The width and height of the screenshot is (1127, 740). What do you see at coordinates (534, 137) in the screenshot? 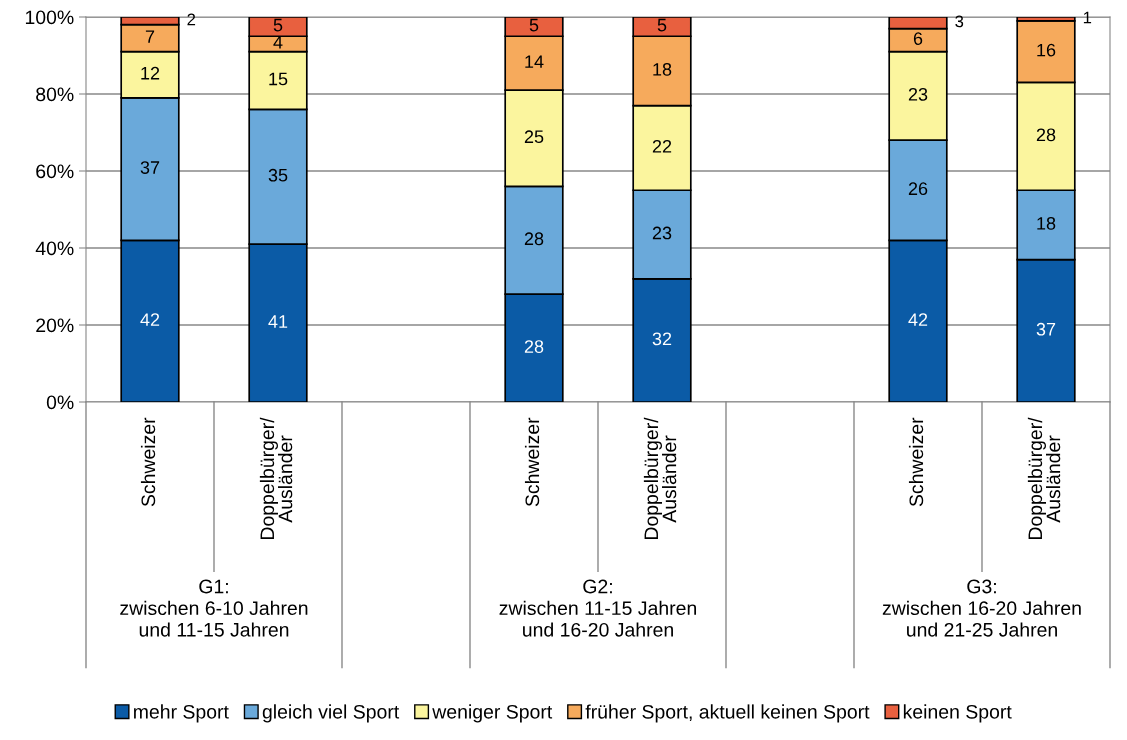
I see `data-label: 25` at bounding box center [534, 137].